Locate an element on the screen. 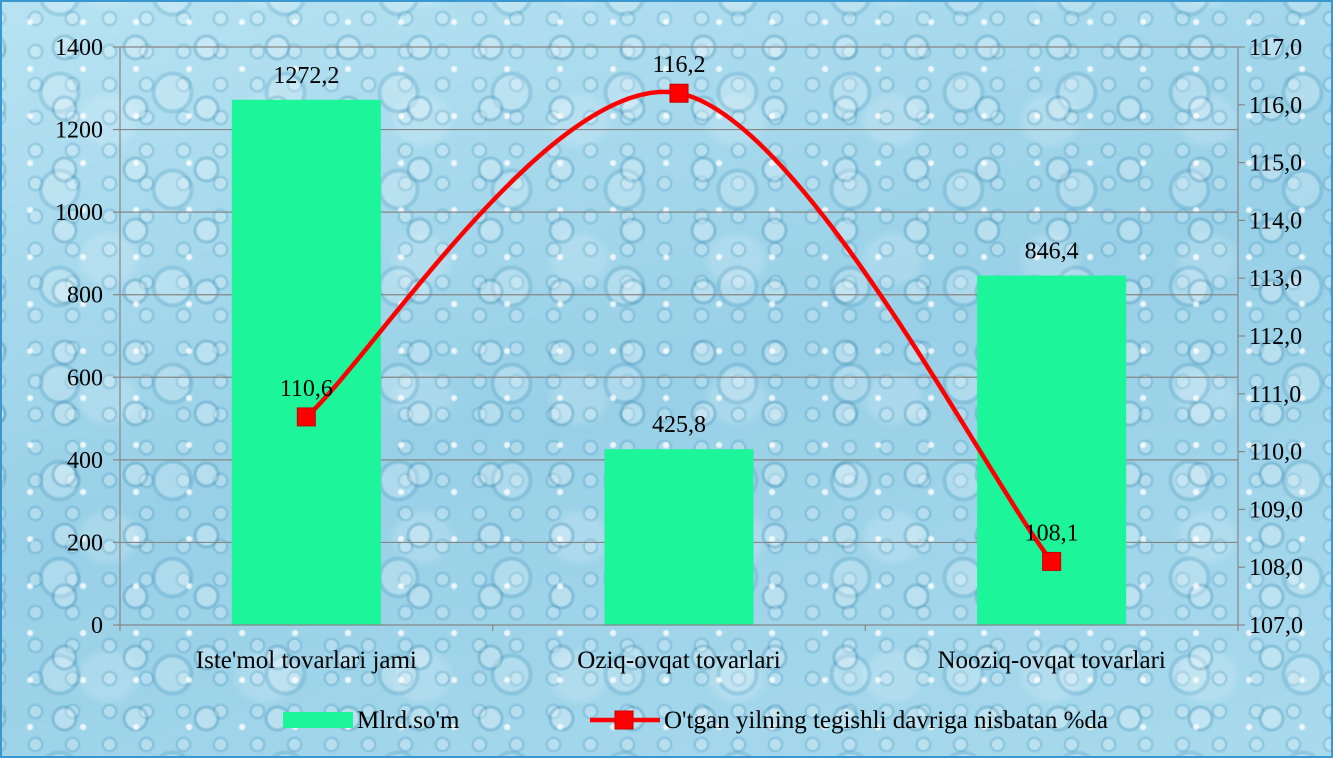  bar-data-label: 846,4 is located at coordinates (1052, 252).